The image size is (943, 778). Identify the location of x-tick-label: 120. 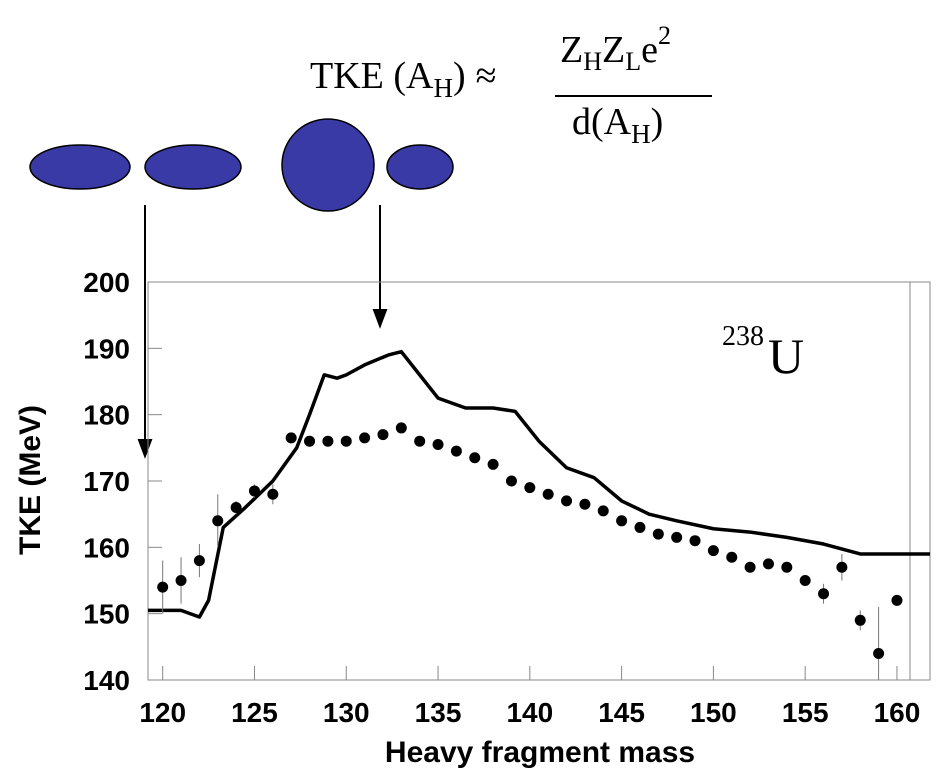
(162, 712).